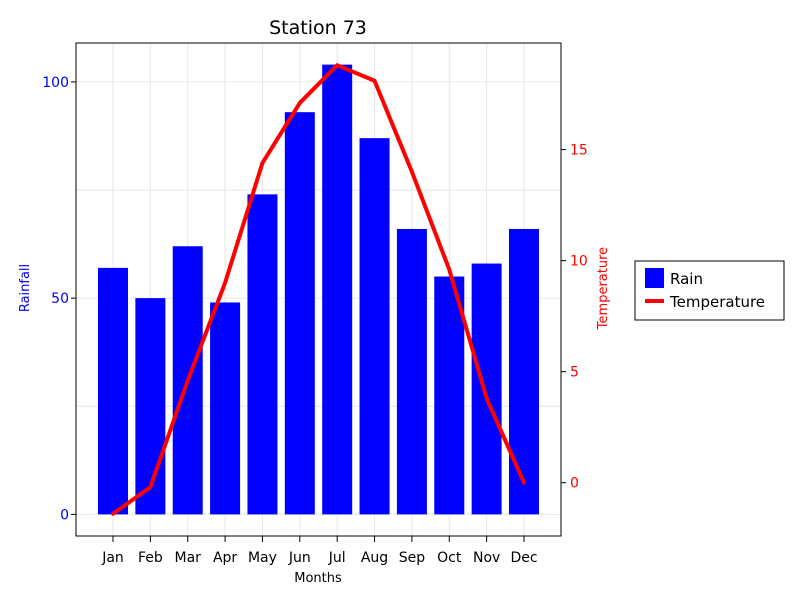 Image resolution: width=800 pixels, height=600 pixels. What do you see at coordinates (579, 151) in the screenshot?
I see `y-right-tick-label: 15` at bounding box center [579, 151].